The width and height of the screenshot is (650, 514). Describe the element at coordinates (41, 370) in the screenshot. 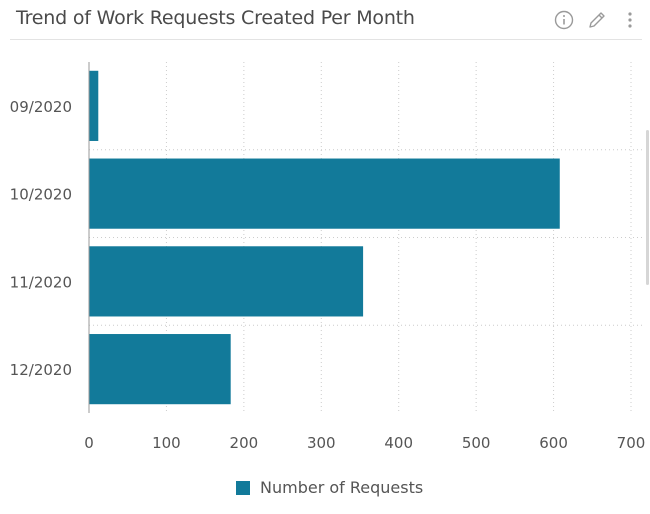

I see `y-tick-label: 12/2020` at that location.